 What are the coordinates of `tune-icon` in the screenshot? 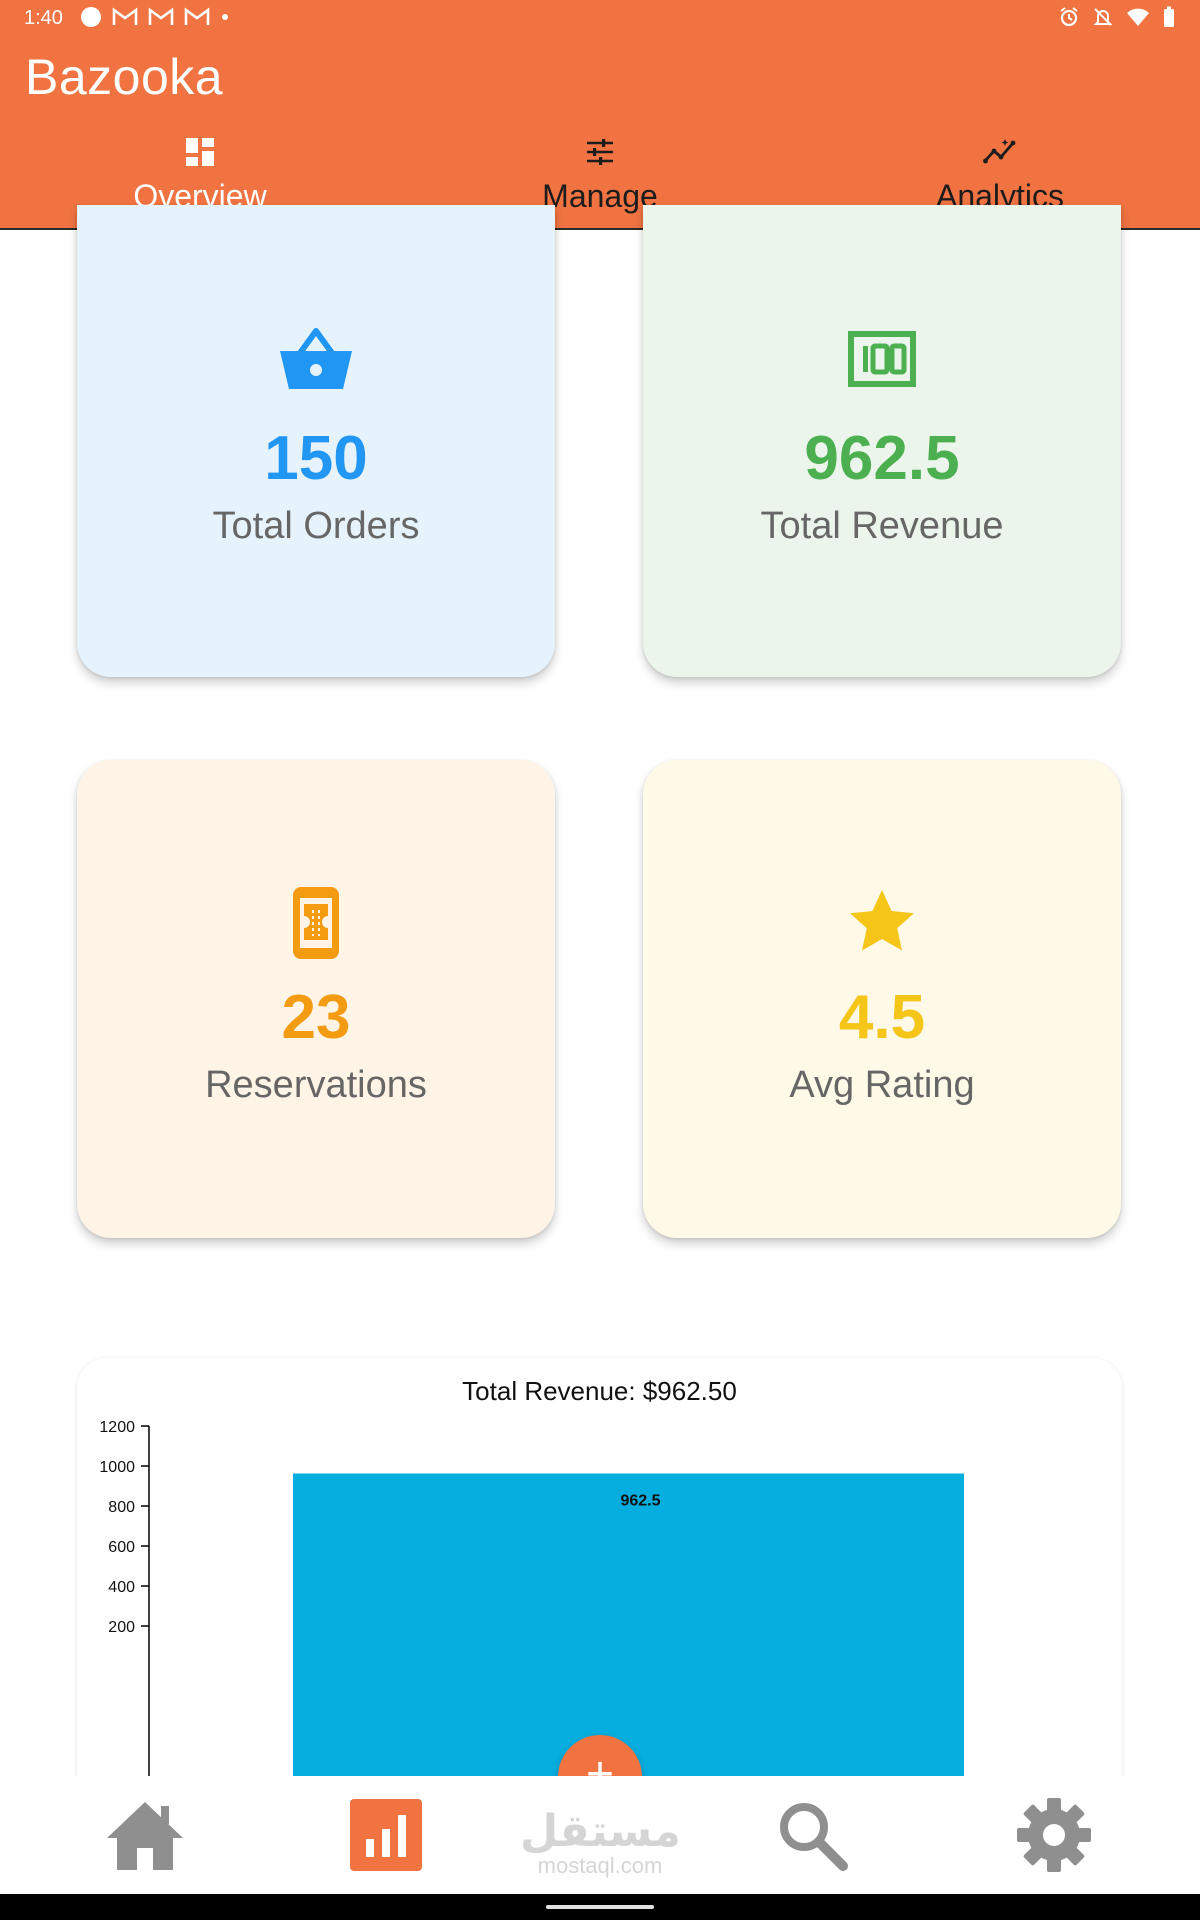 It's located at (600, 152).